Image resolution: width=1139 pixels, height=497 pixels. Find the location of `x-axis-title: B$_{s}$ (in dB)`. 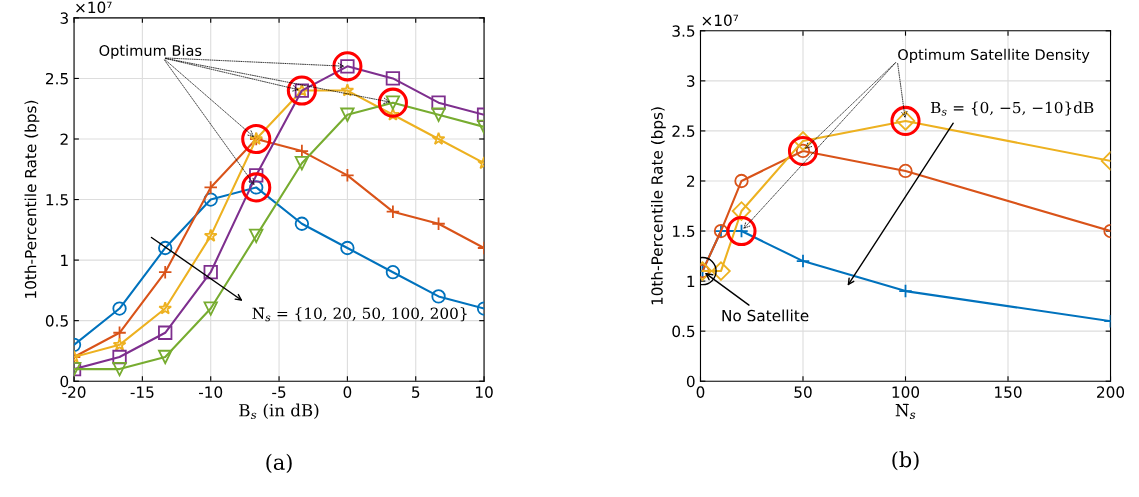

x-axis-title: B$_{s}$ (in dB) is located at coordinates (279, 411).